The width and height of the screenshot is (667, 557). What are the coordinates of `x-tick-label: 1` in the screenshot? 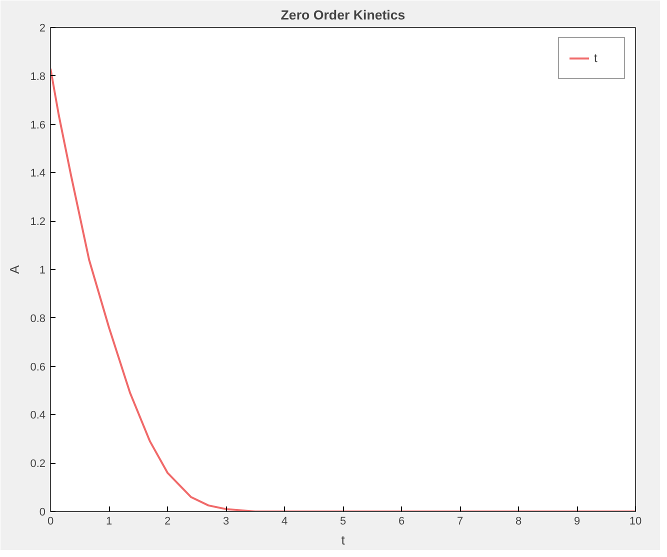 It's located at (109, 522).